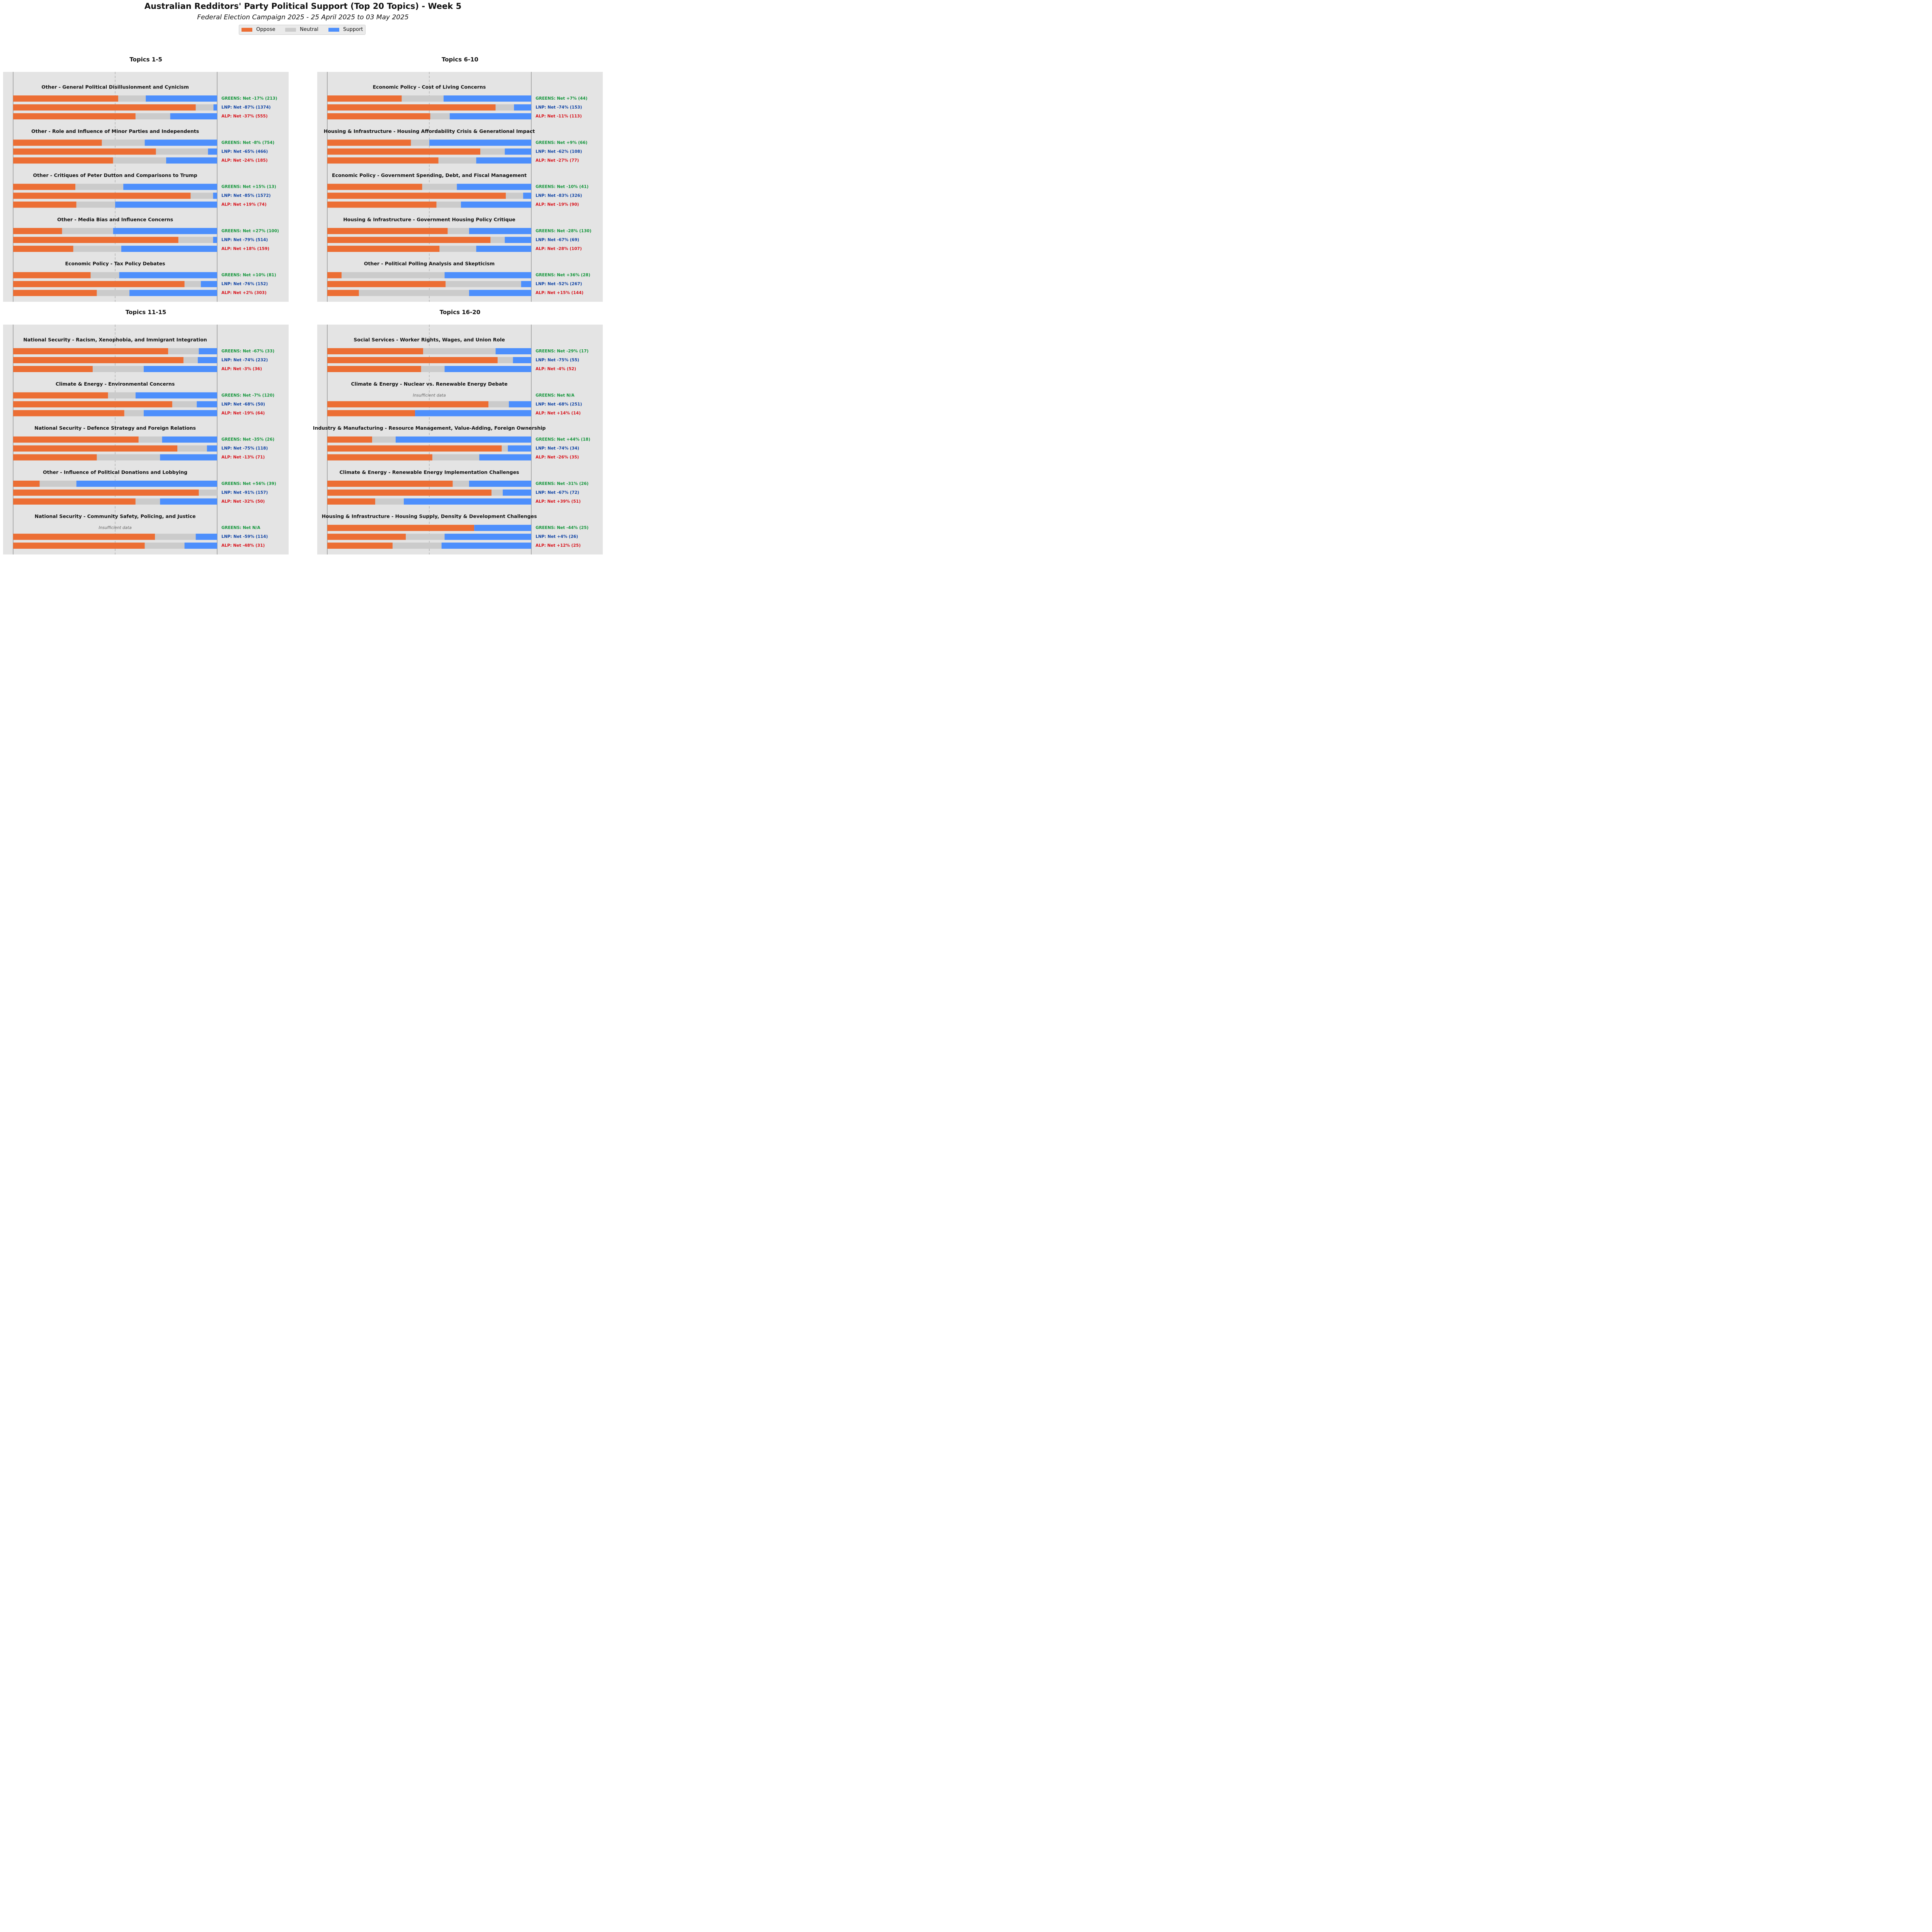  What do you see at coordinates (243, 413) in the screenshot?
I see `net-label-alp: ALP: Net -19% (64)` at bounding box center [243, 413].